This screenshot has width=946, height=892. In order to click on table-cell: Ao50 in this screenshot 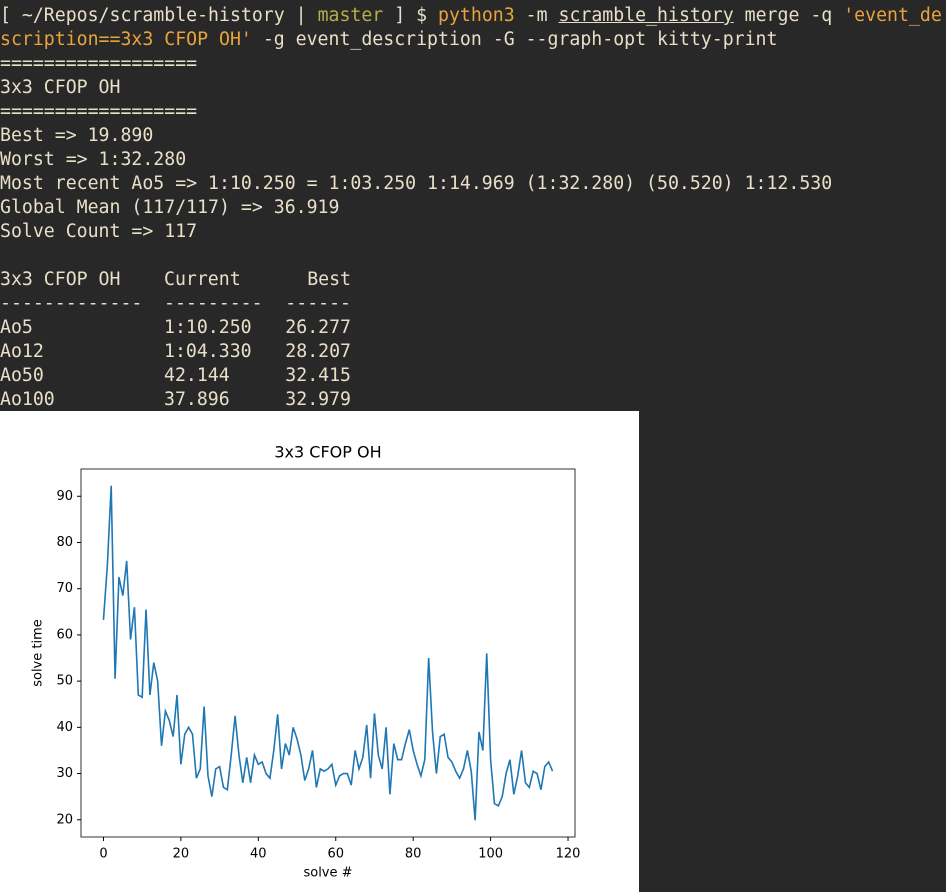, I will do `click(22, 375)`.